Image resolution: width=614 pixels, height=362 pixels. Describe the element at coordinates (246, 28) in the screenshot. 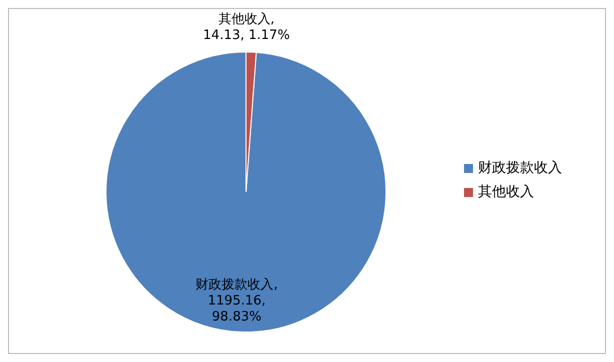

I see `data-label: 其他收入, 14.13, 1.17%` at that location.